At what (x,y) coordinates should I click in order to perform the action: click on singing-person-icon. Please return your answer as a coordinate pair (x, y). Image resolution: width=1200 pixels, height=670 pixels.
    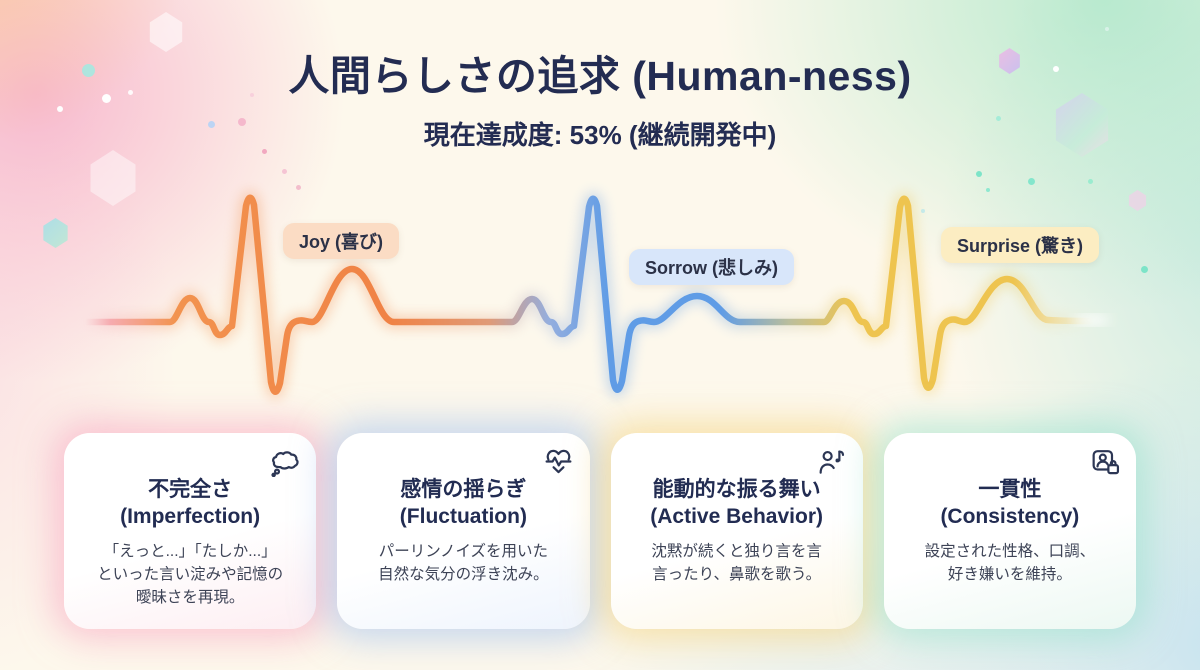
    Looking at the image, I should click on (831, 462).